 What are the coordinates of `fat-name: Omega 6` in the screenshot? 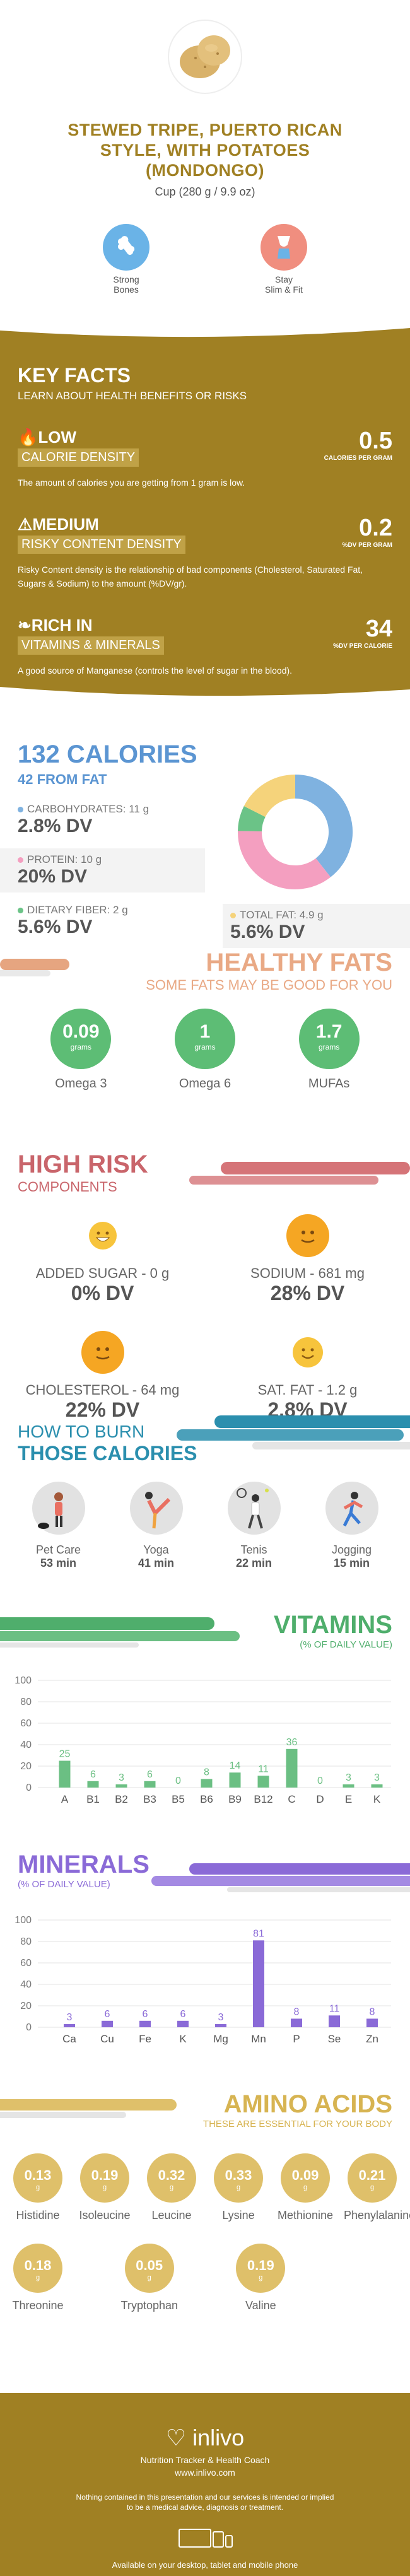 It's located at (205, 1084).